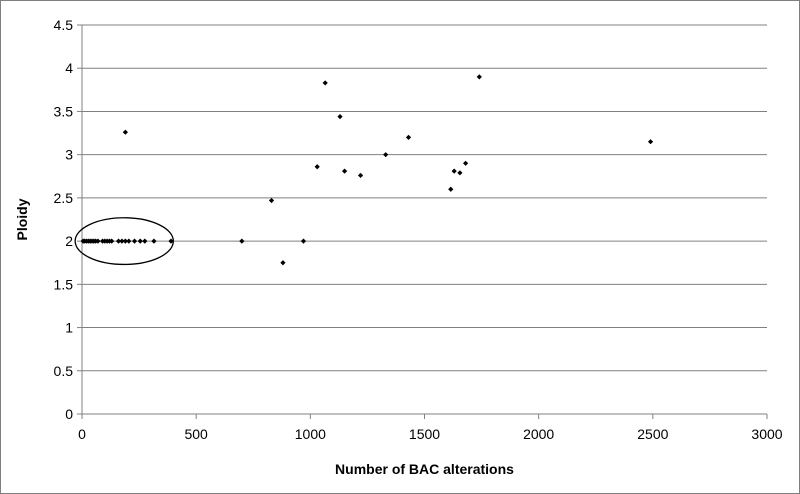 The image size is (800, 494). What do you see at coordinates (82, 434) in the screenshot?
I see `x-tick-label: 0` at bounding box center [82, 434].